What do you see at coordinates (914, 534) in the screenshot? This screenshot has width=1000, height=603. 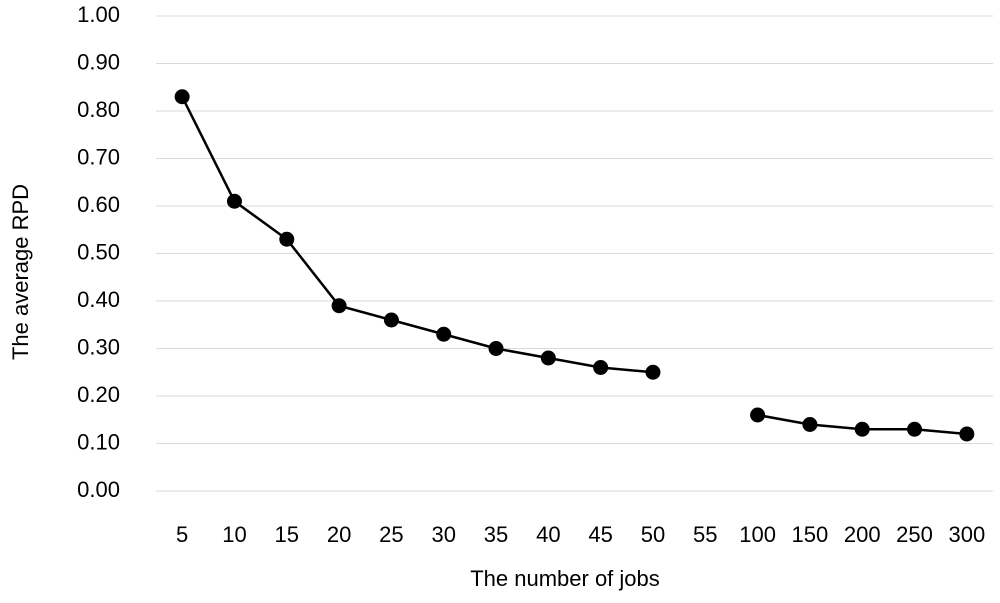 I see `x-tick-label: 250` at bounding box center [914, 534].